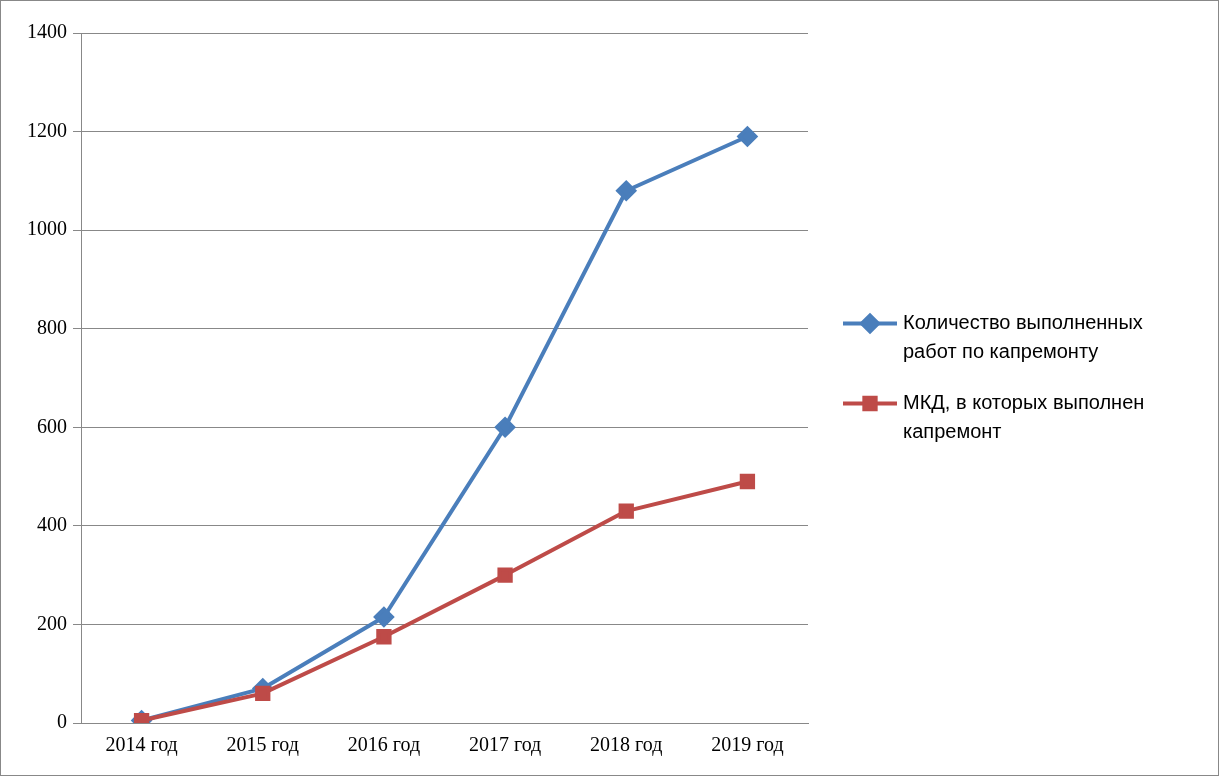 The width and height of the screenshot is (1219, 776). Describe the element at coordinates (52, 425) in the screenshot. I see `y-tick-label: 600` at that location.